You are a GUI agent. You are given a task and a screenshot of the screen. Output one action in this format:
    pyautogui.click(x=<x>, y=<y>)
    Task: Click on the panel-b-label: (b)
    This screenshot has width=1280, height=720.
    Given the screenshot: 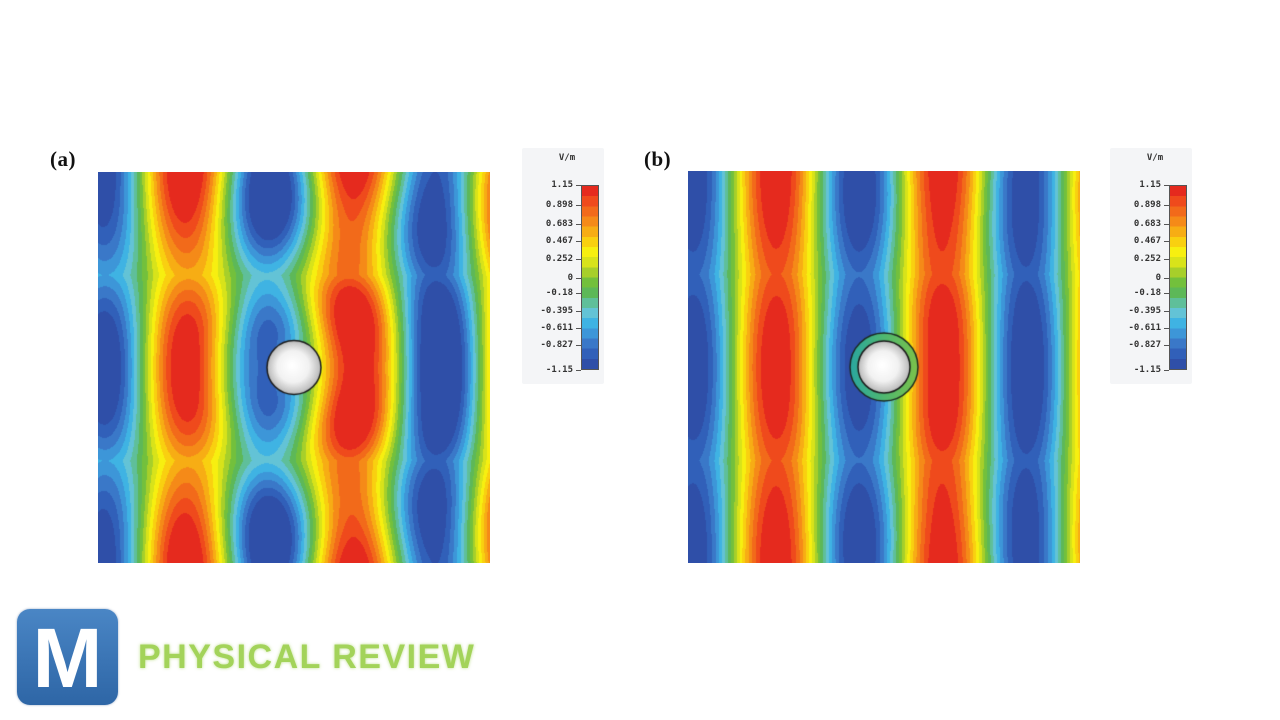 What is the action you would take?
    pyautogui.click(x=658, y=159)
    